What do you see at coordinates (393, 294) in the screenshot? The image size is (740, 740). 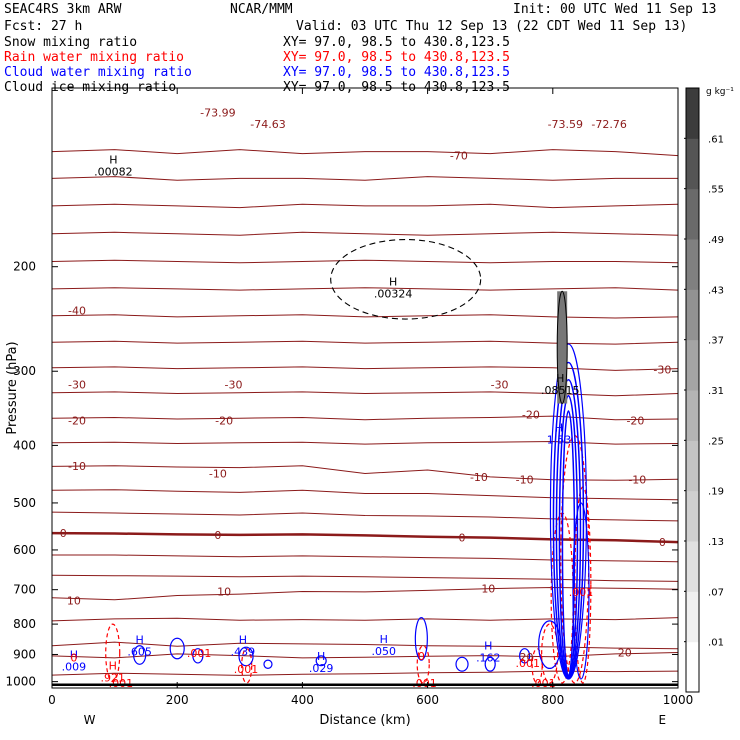 I see `extremum-value: .00324` at bounding box center [393, 294].